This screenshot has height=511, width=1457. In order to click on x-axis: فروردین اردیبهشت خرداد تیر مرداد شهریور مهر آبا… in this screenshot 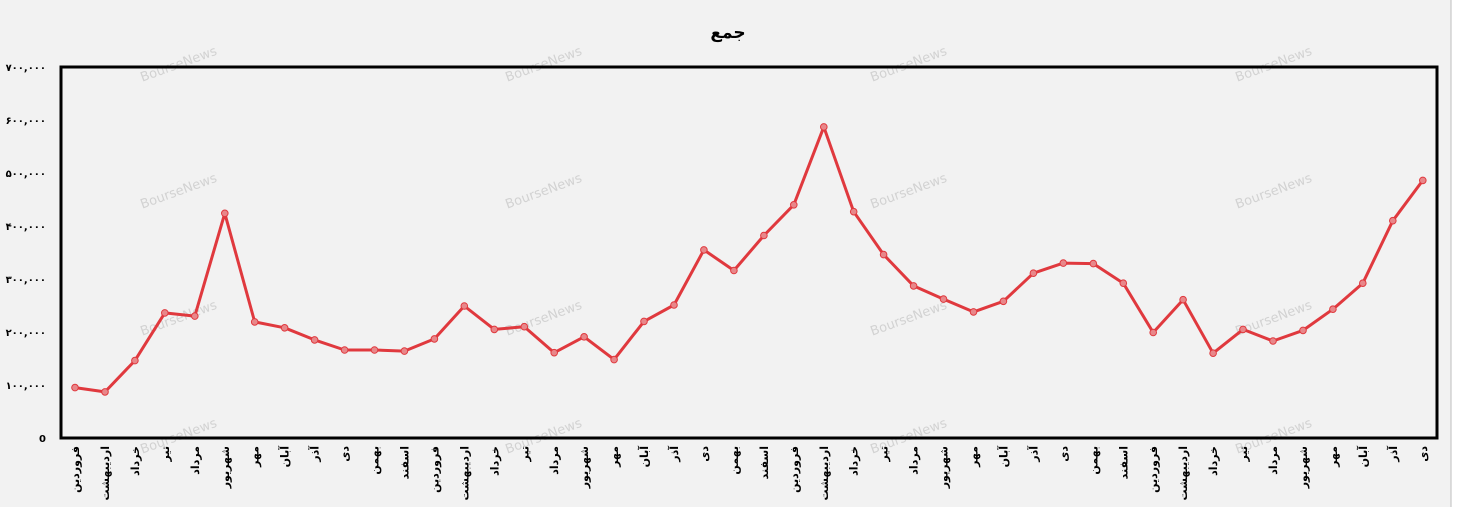, I will do `click(749, 473)`.